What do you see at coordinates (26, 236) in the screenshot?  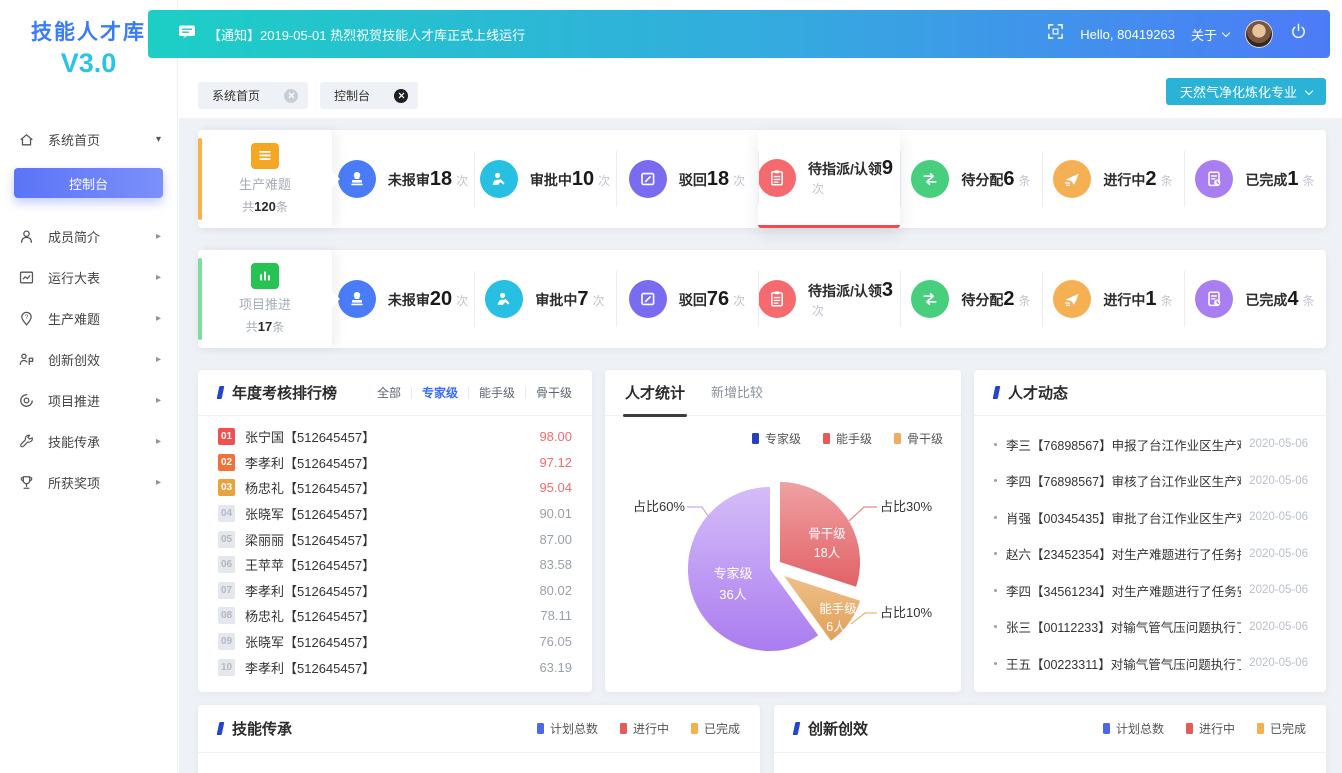 I see `person-icon` at bounding box center [26, 236].